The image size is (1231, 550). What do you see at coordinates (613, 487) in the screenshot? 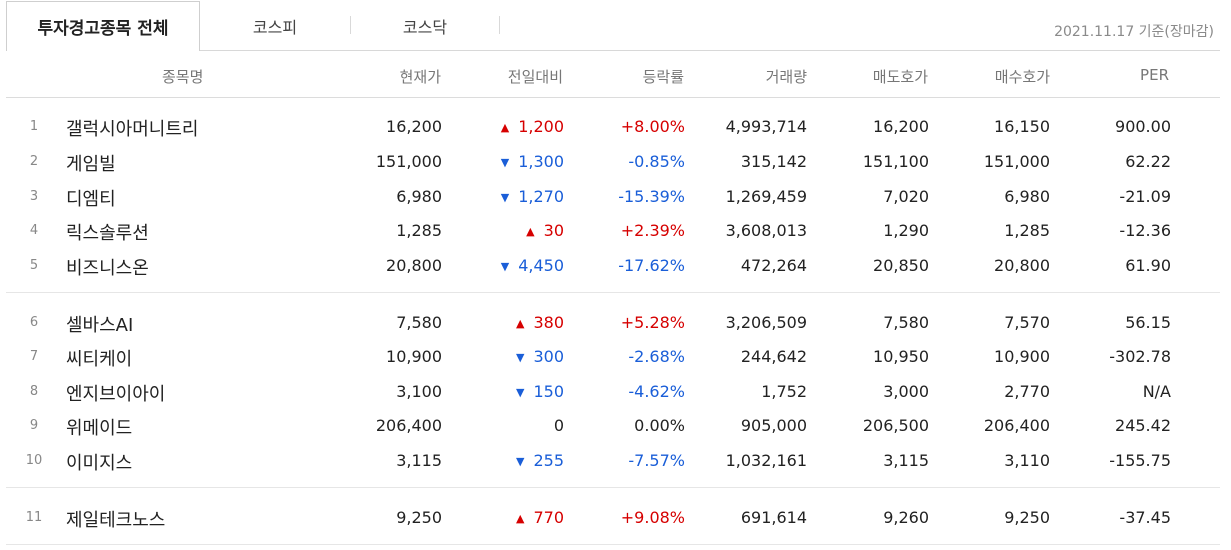
I see `group-divider` at bounding box center [613, 487].